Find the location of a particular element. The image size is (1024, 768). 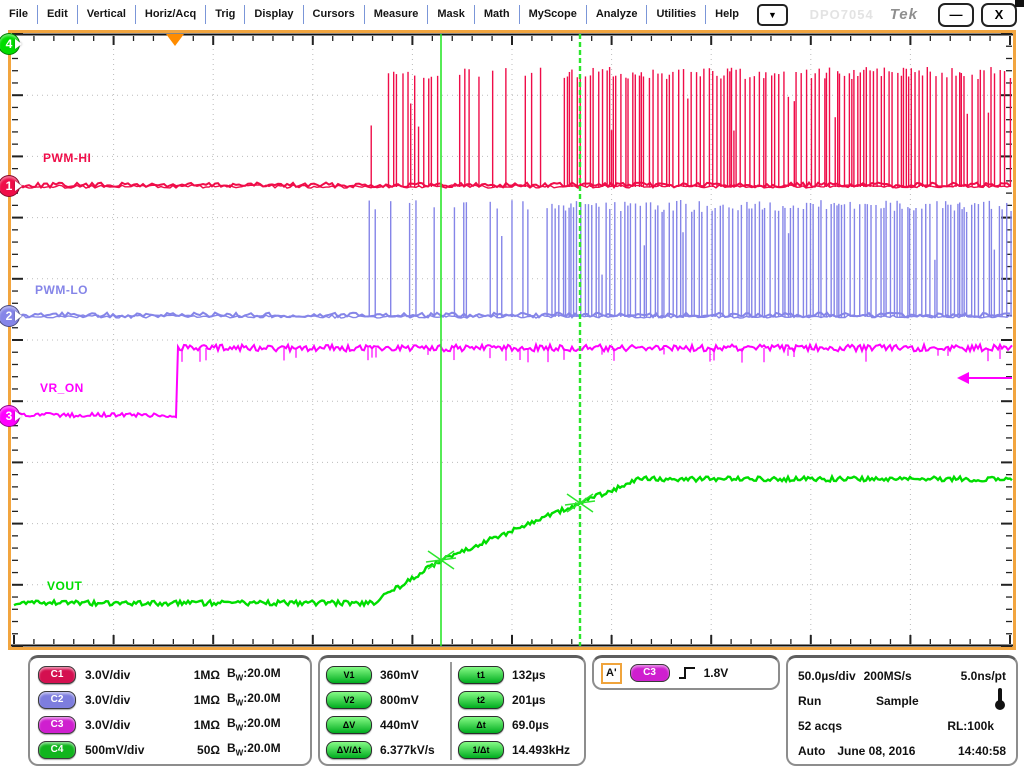

trigger-source-badge: C3 is located at coordinates (649, 673).